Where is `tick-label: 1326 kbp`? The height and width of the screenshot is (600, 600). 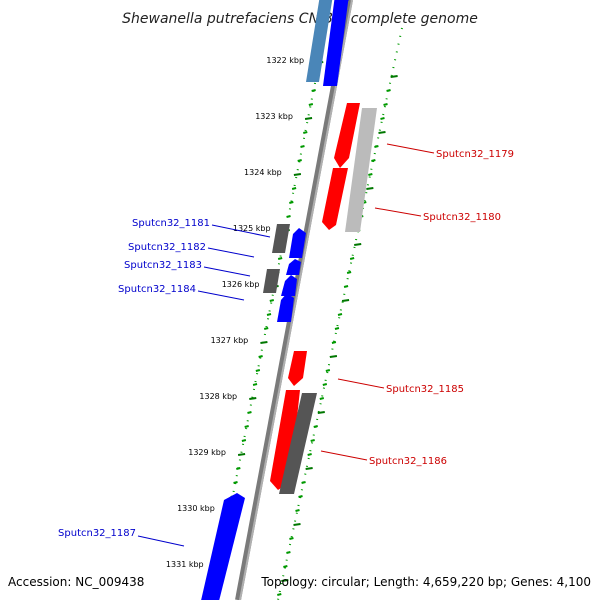
tick-label: 1326 kbp is located at coordinates (241, 284).